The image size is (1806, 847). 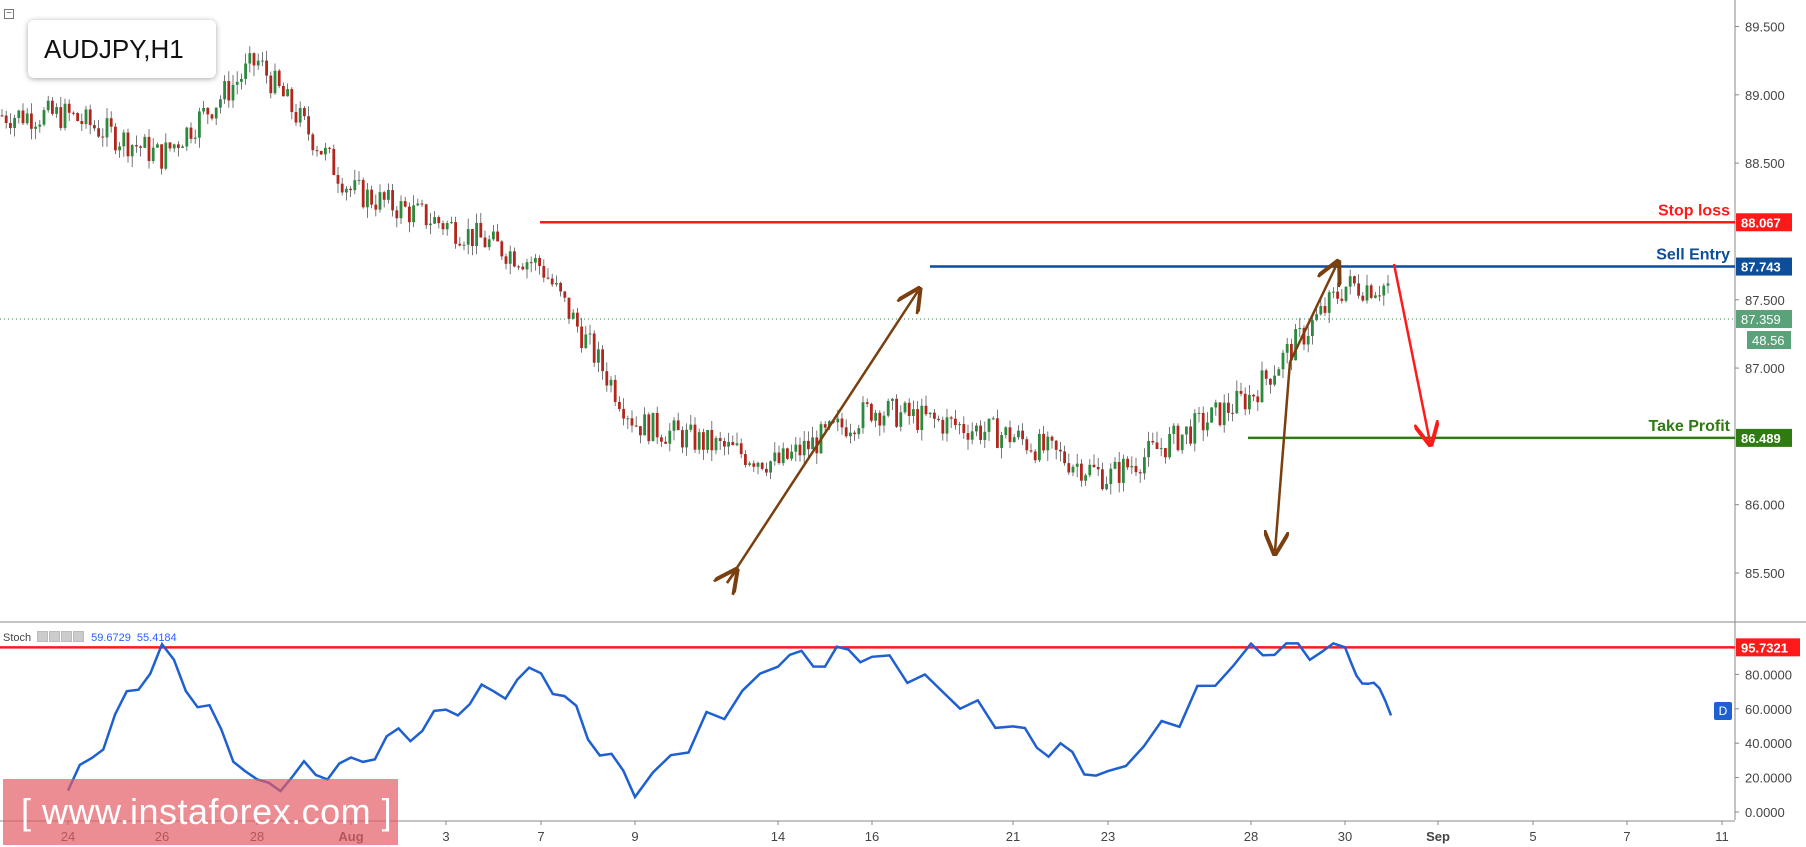 What do you see at coordinates (1765, 812) in the screenshot?
I see `stoch-y-tick-label: 0.0000` at bounding box center [1765, 812].